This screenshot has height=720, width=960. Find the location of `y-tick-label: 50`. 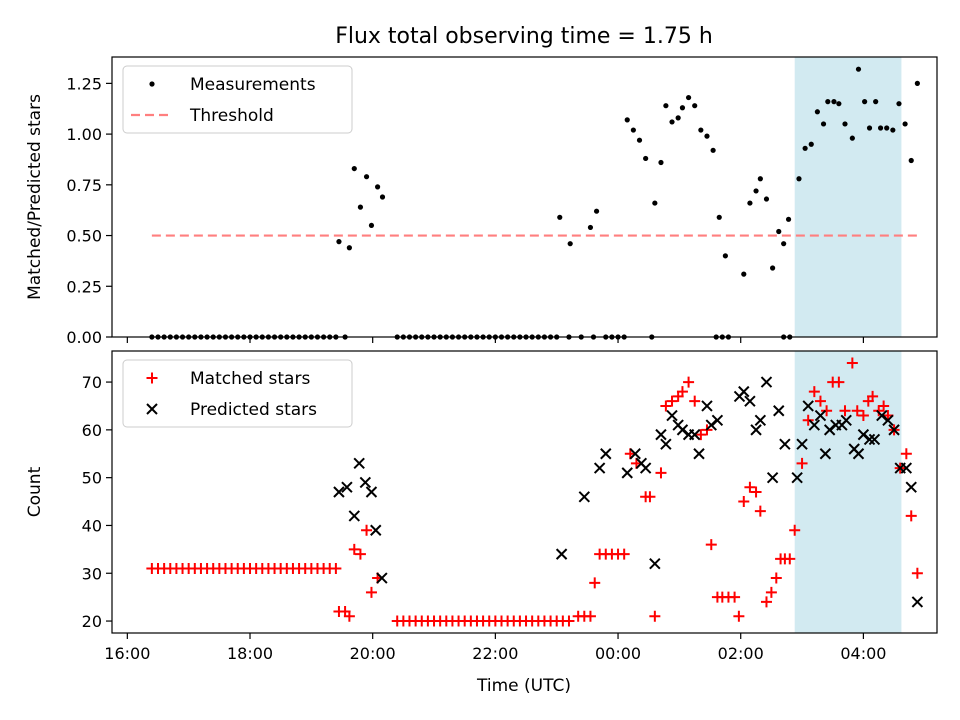

y-tick-label: 50 is located at coordinates (92, 478).